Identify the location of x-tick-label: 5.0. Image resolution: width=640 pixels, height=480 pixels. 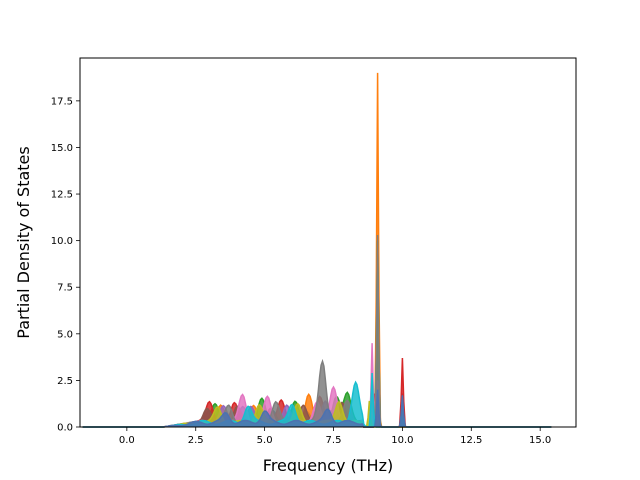
(265, 440).